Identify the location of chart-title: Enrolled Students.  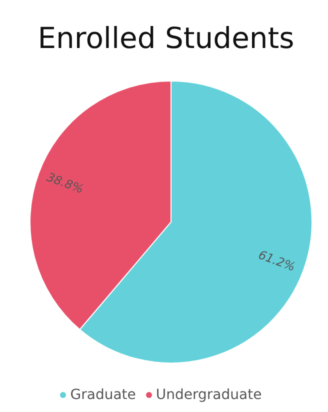
(166, 38).